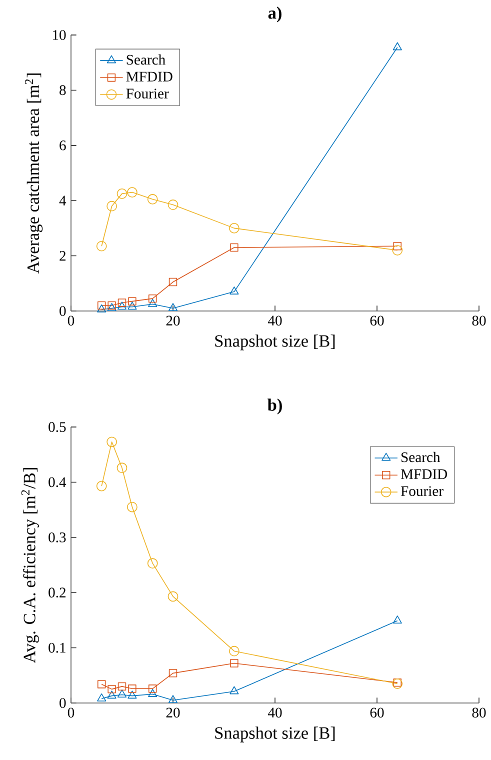 The image size is (491, 760). What do you see at coordinates (275, 14) in the screenshot?
I see `chart-title: a)` at bounding box center [275, 14].